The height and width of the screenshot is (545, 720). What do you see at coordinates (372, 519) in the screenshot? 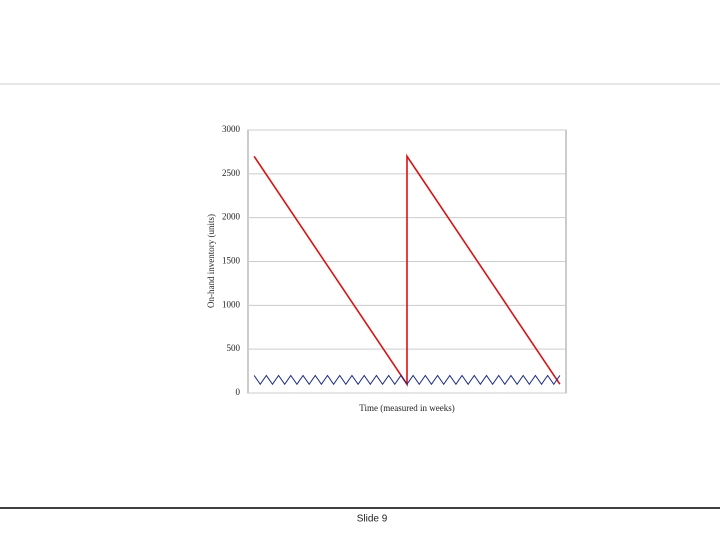
I see `slide-number: Slide 9` at bounding box center [372, 519].